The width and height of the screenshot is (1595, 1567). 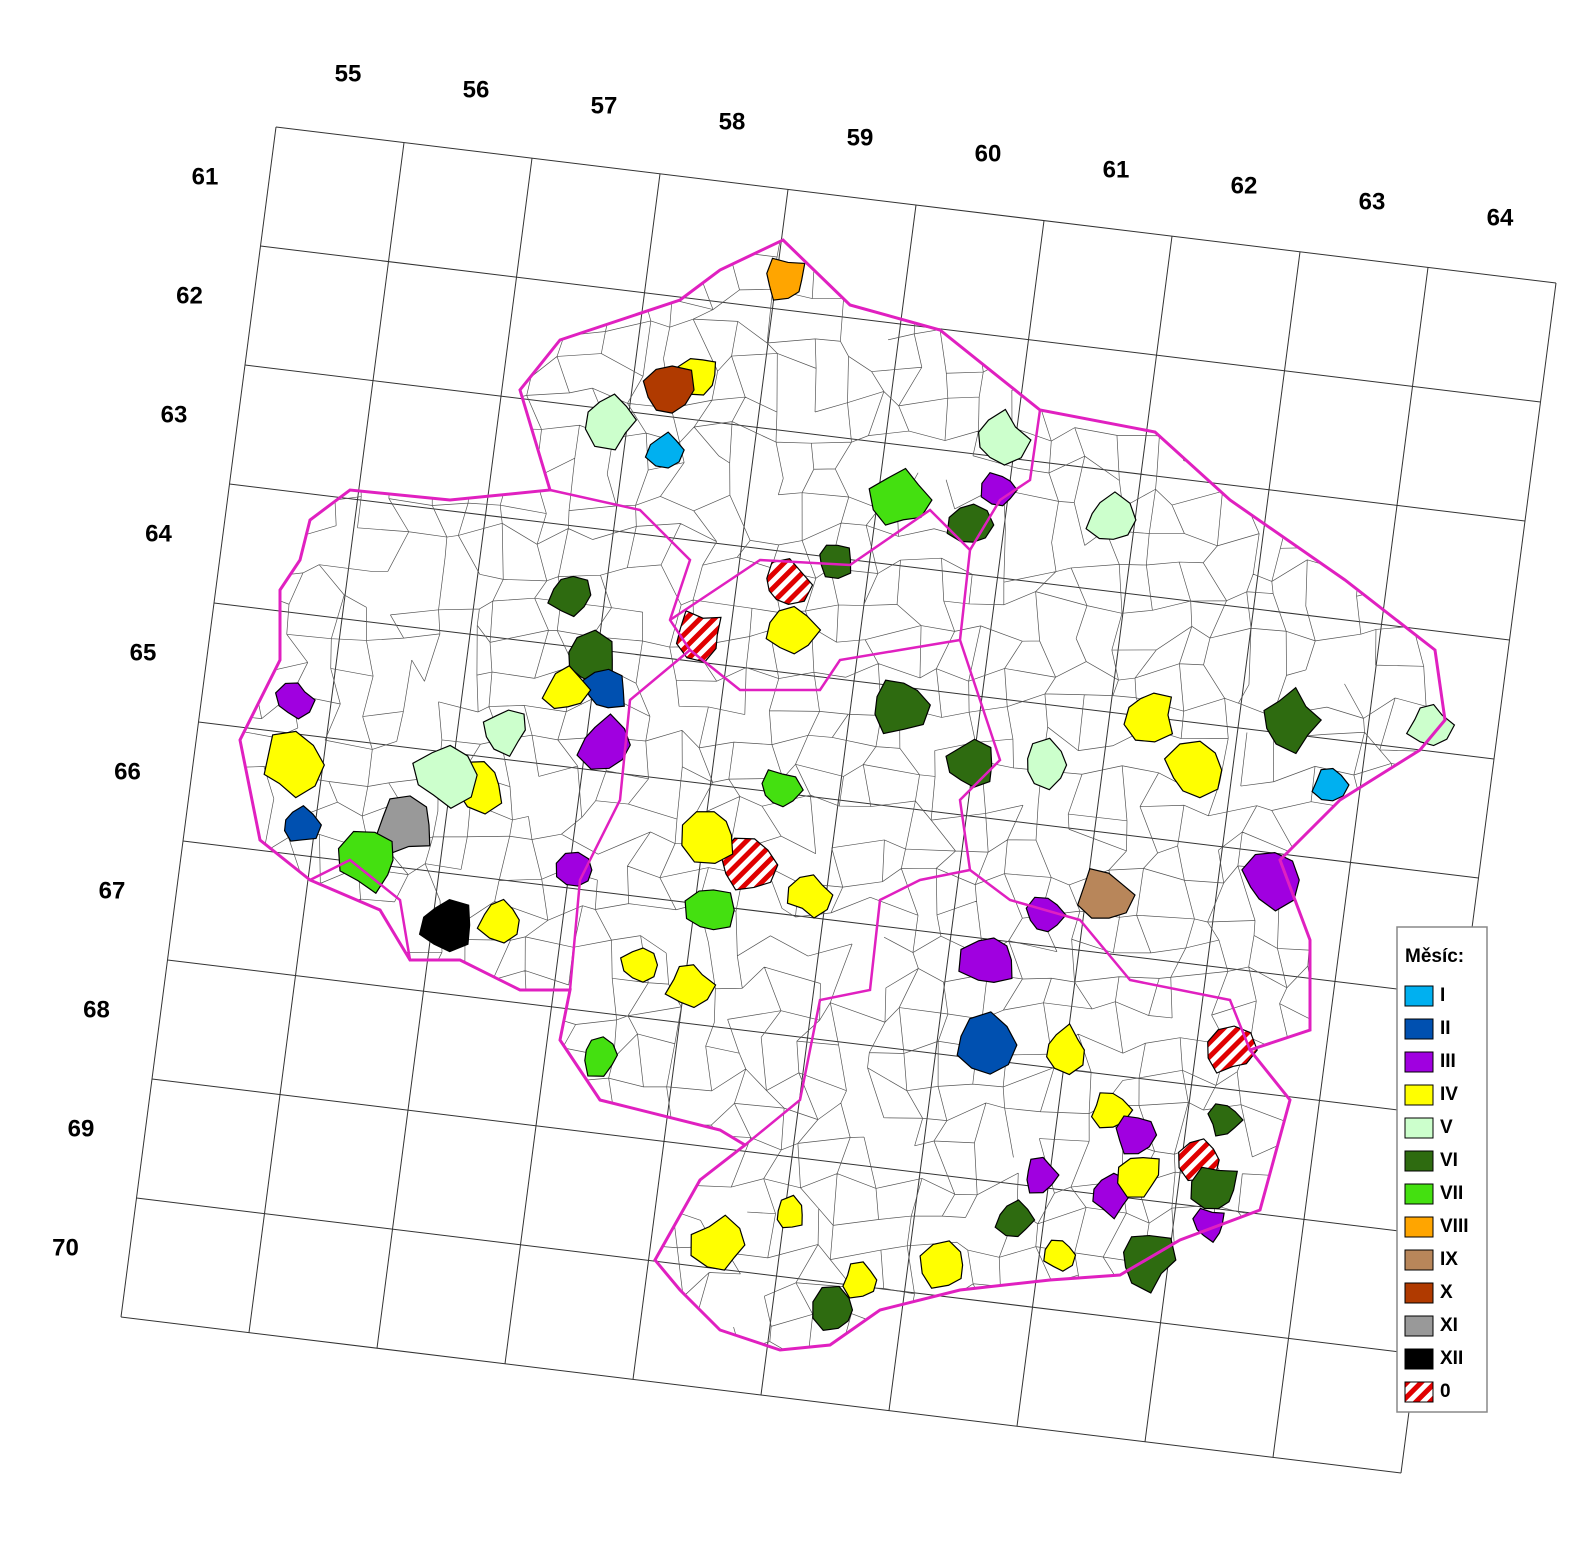 What do you see at coordinates (1244, 185) in the screenshot?
I see `column-label: 62` at bounding box center [1244, 185].